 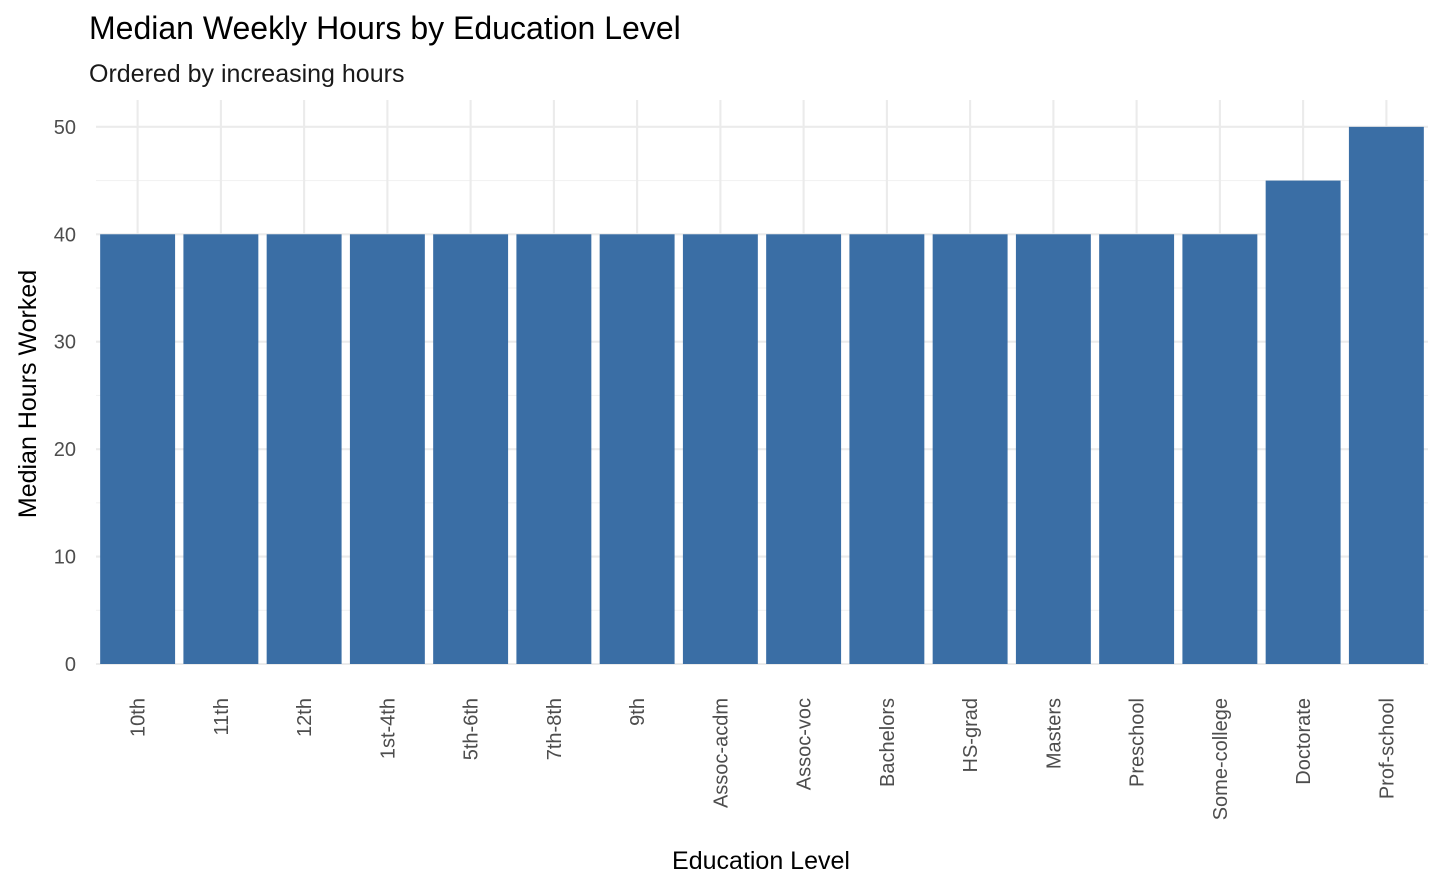 What do you see at coordinates (65, 128) in the screenshot?
I see `y-tick-label: 50` at bounding box center [65, 128].